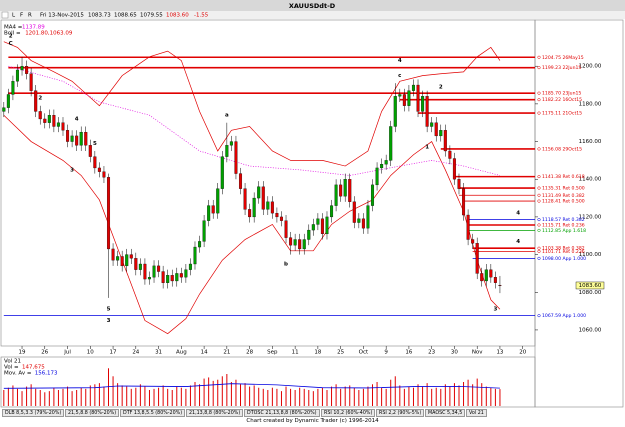  Describe the element at coordinates (135, 353) in the screenshot. I see `x-tick-label: 24` at that location.